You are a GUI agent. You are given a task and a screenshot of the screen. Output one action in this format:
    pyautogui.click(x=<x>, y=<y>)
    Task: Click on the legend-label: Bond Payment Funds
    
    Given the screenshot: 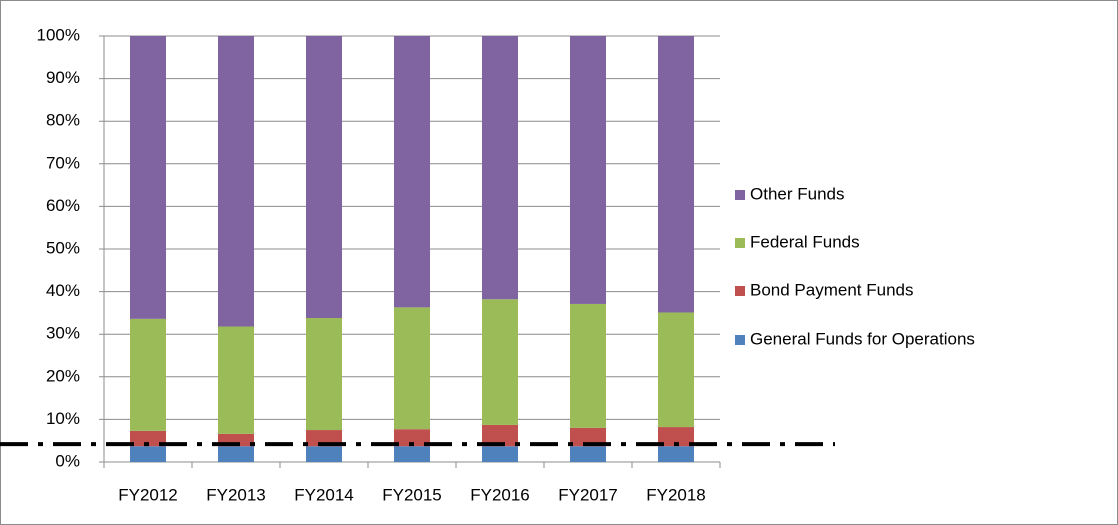 What is the action you would take?
    pyautogui.click(x=831, y=289)
    